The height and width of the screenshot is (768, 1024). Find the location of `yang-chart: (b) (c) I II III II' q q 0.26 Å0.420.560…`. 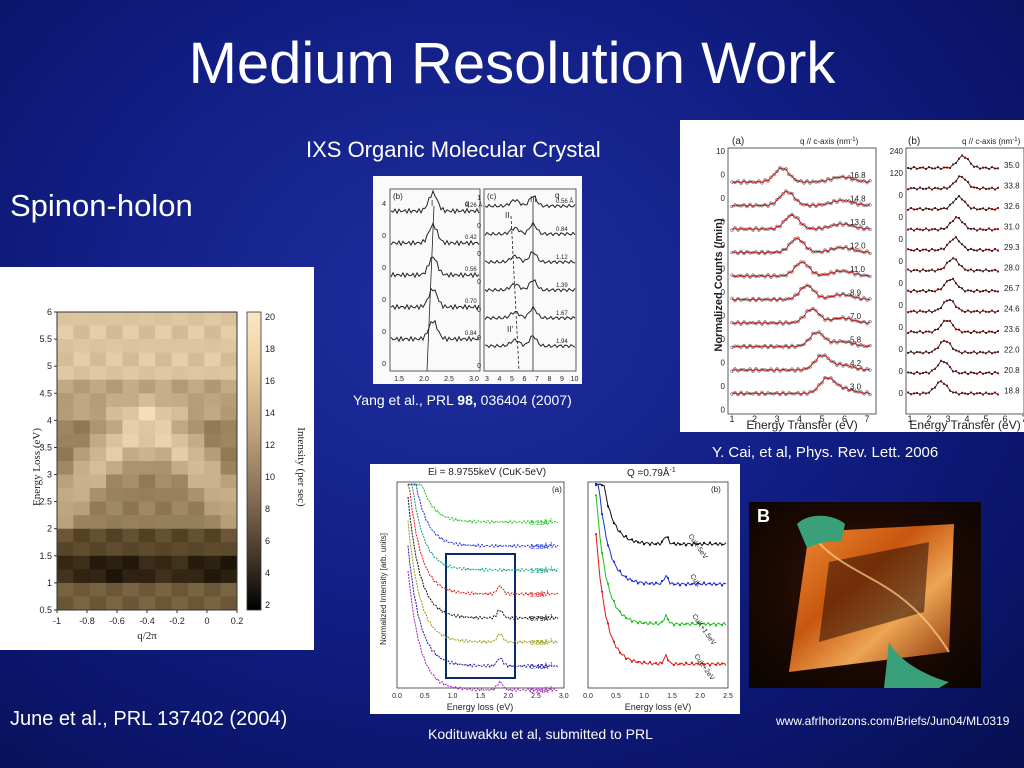

yang-chart: (b) (c) I II III II' q q 0.26 Å0.420.560… is located at coordinates (477, 280).